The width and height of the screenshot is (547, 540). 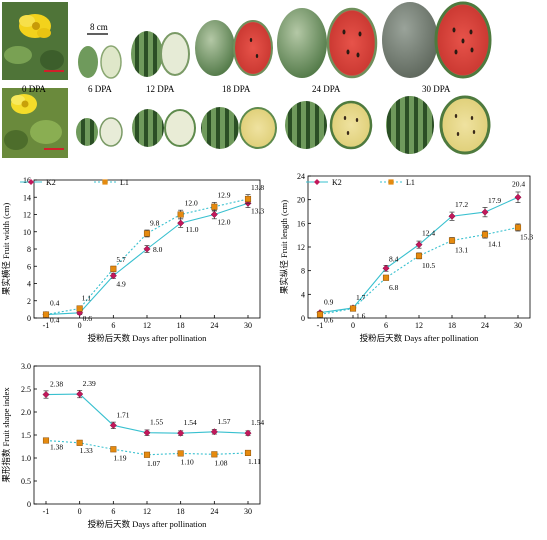 I want to click on y-axis-label: 果实横径 Fruit width (cm), so click(x=6, y=249).